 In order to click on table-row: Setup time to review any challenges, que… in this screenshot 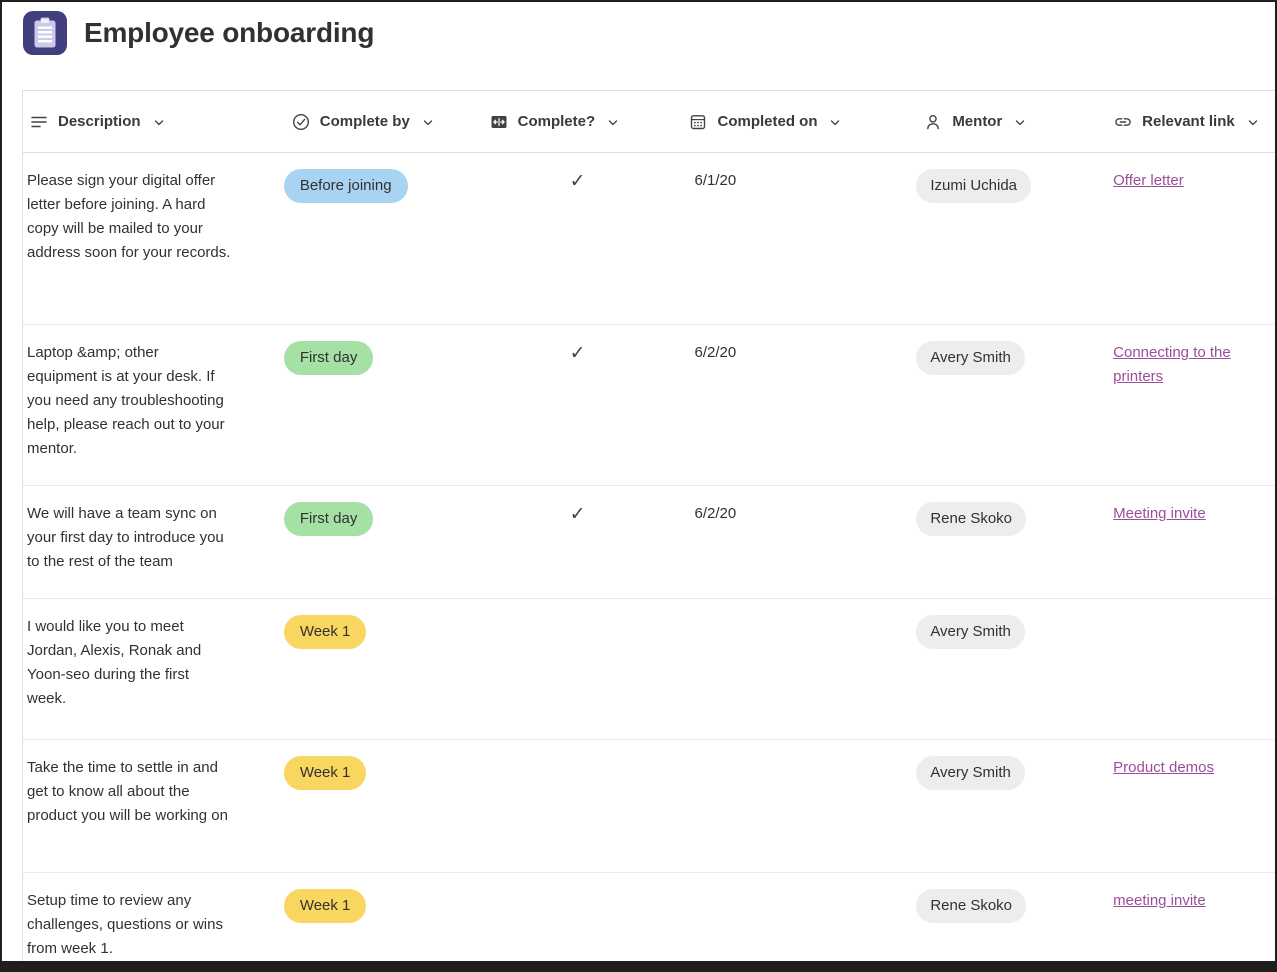, I will do `click(649, 921)`.